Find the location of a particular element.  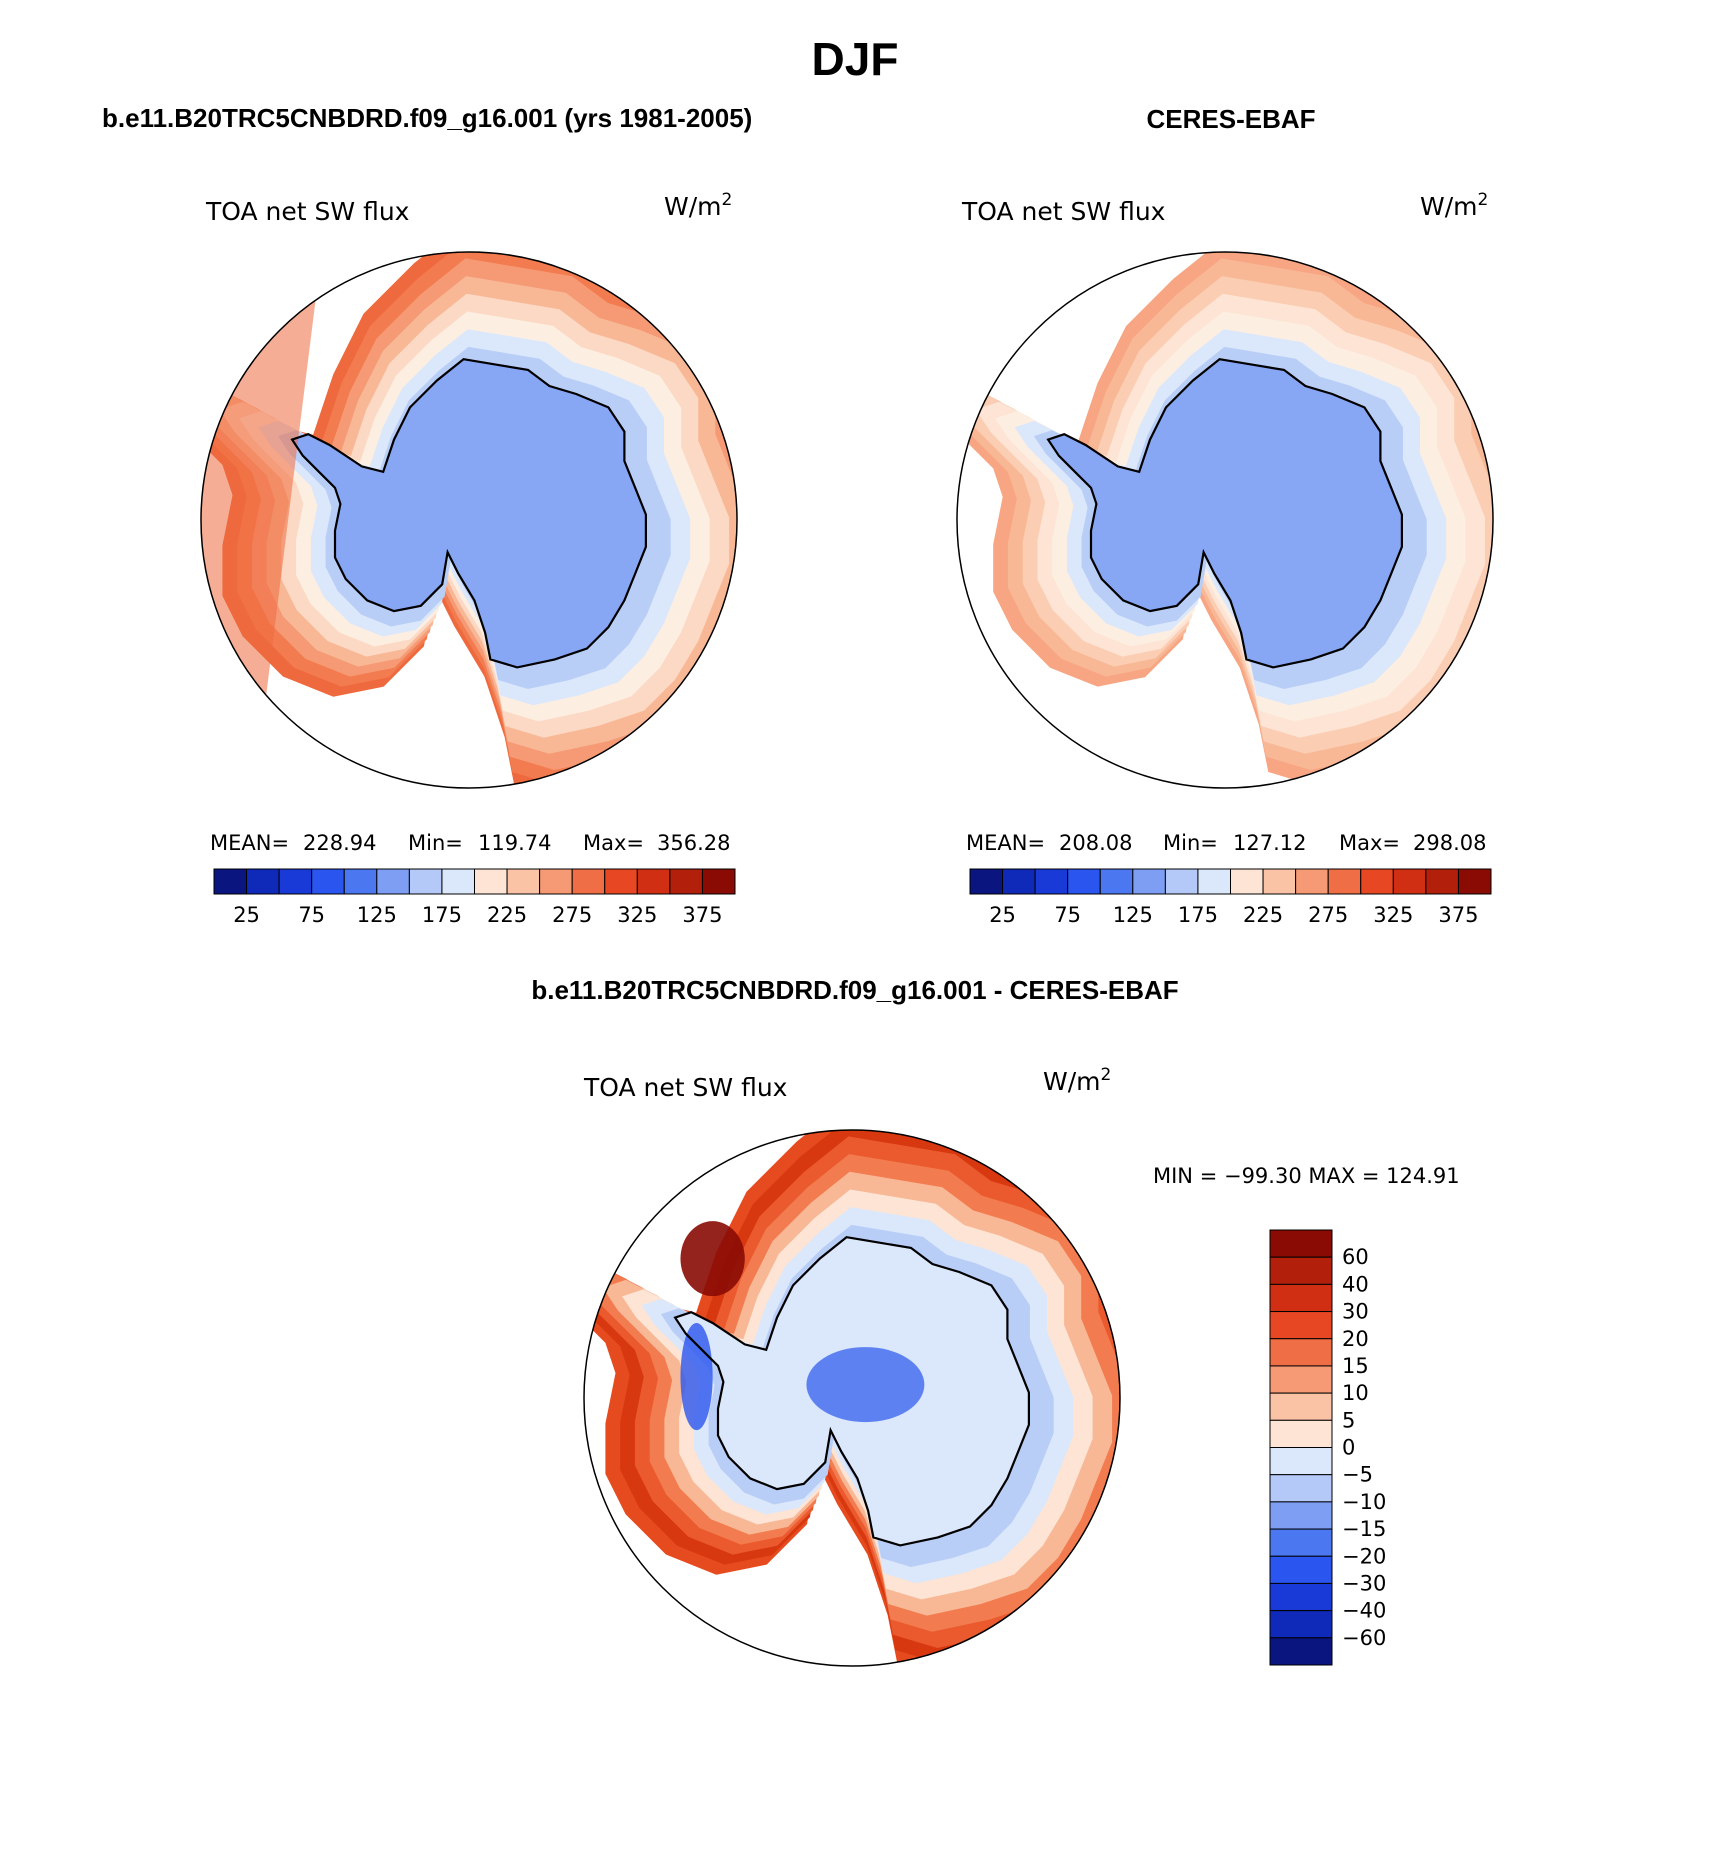

colorbar-tick-label: −30 is located at coordinates (1364, 1583).